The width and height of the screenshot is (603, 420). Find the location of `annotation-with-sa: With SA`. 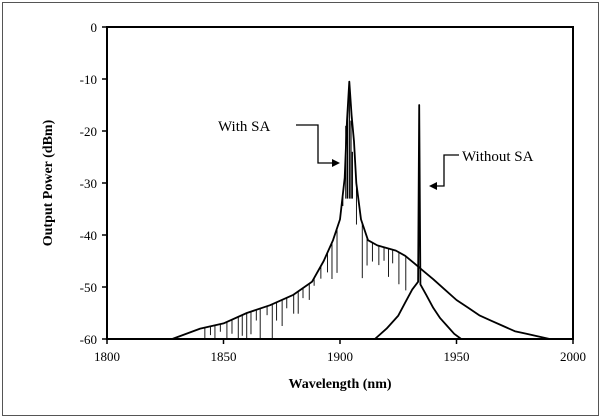

annotation-with-sa: With SA is located at coordinates (244, 127).